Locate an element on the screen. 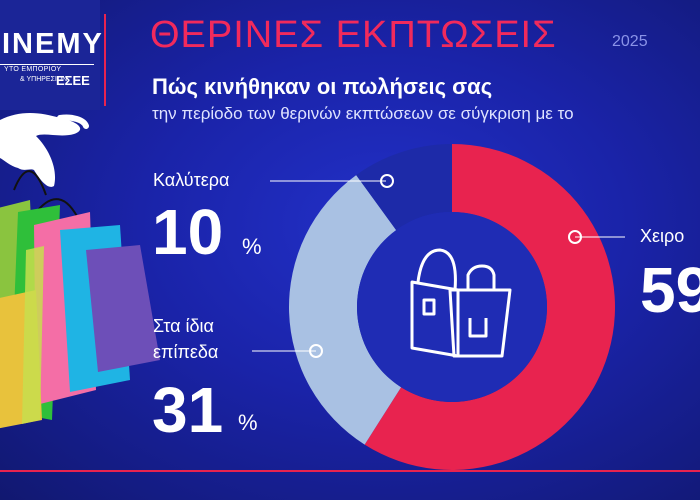 The height and width of the screenshot is (500, 700). campaign-title: ΘΕΡΙΝΕΣ ΕΚΠΤΩΣΕΙΣ is located at coordinates (353, 35).